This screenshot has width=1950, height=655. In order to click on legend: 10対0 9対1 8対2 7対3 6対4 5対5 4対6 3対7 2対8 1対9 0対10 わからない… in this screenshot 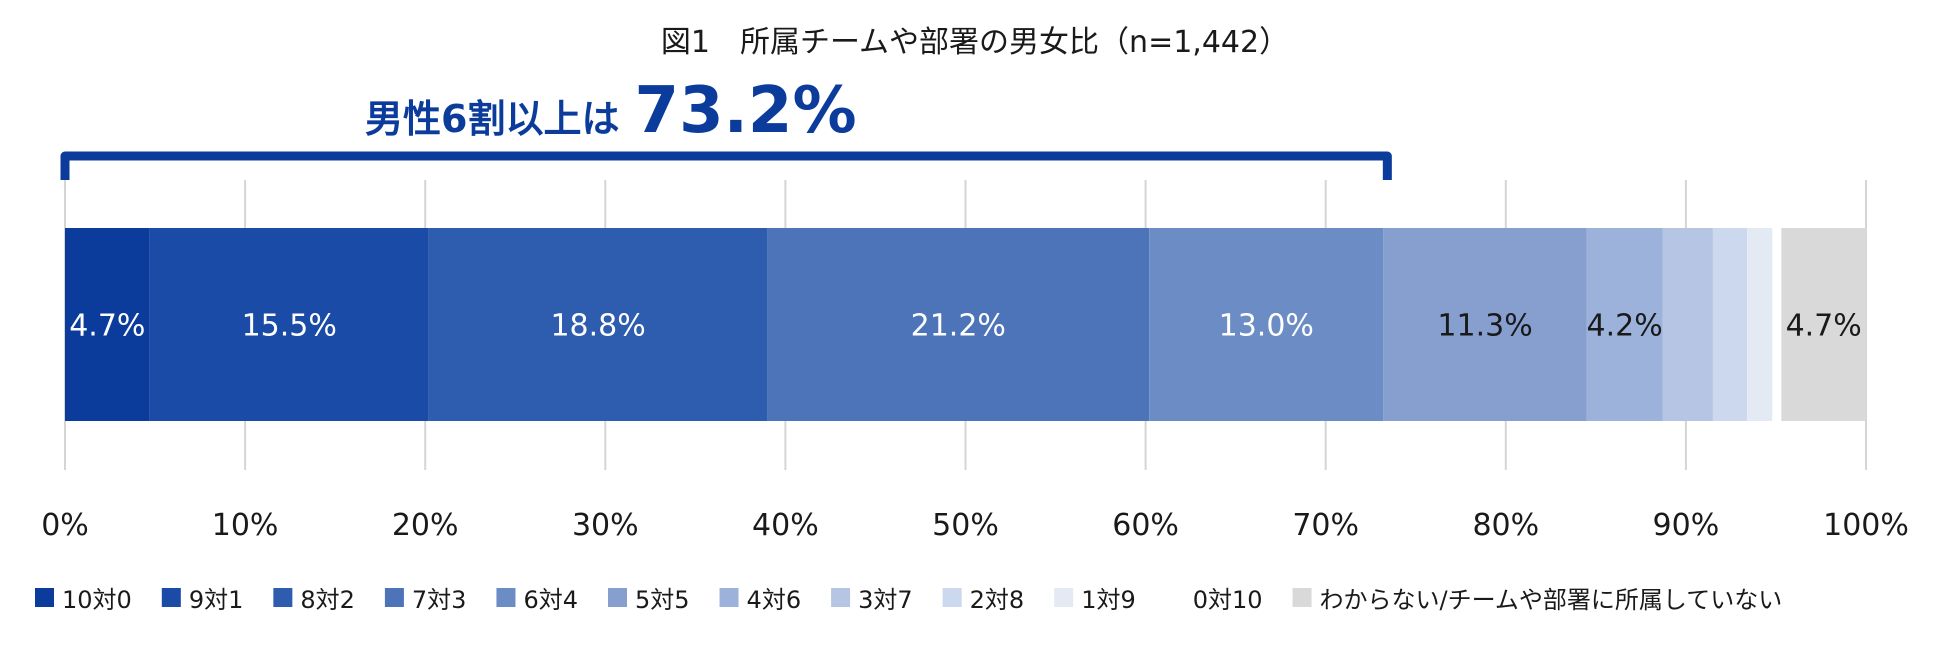, I will do `click(908, 600)`.